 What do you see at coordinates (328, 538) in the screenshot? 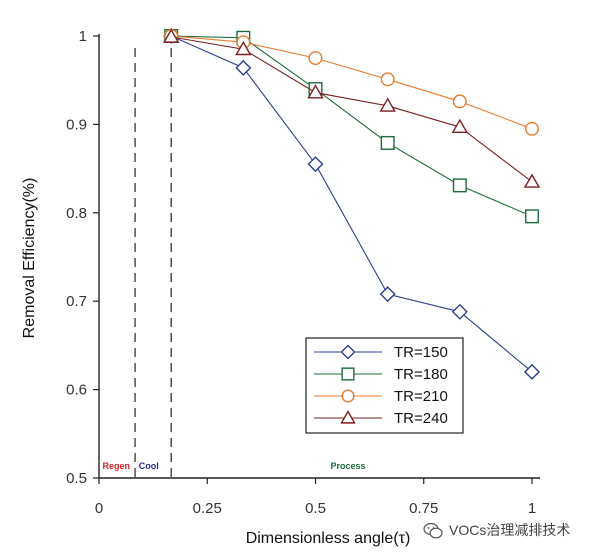
I see `x-axis-label: Dimensionless angle(τ)` at bounding box center [328, 538].